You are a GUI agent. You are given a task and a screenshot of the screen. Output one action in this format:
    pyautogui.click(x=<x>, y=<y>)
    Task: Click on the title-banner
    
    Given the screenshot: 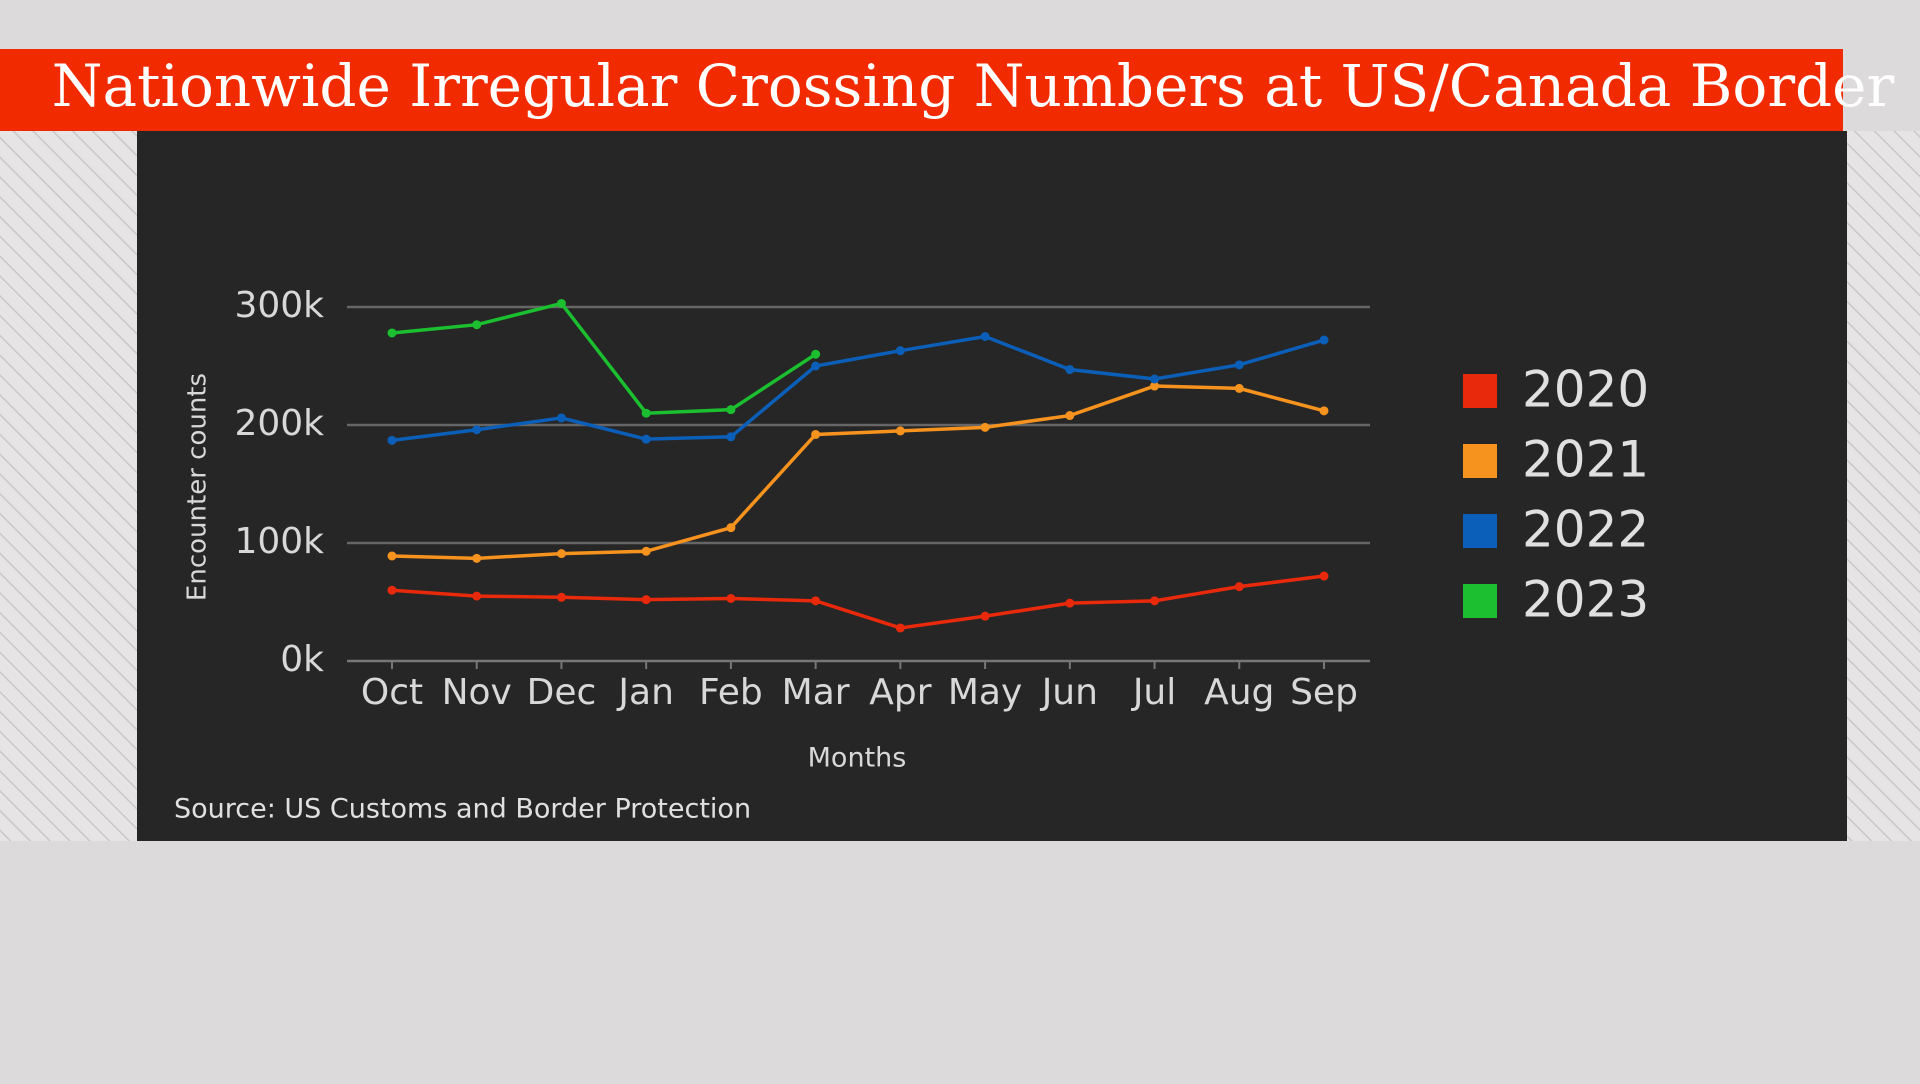 What is the action you would take?
    pyautogui.click(x=921, y=90)
    